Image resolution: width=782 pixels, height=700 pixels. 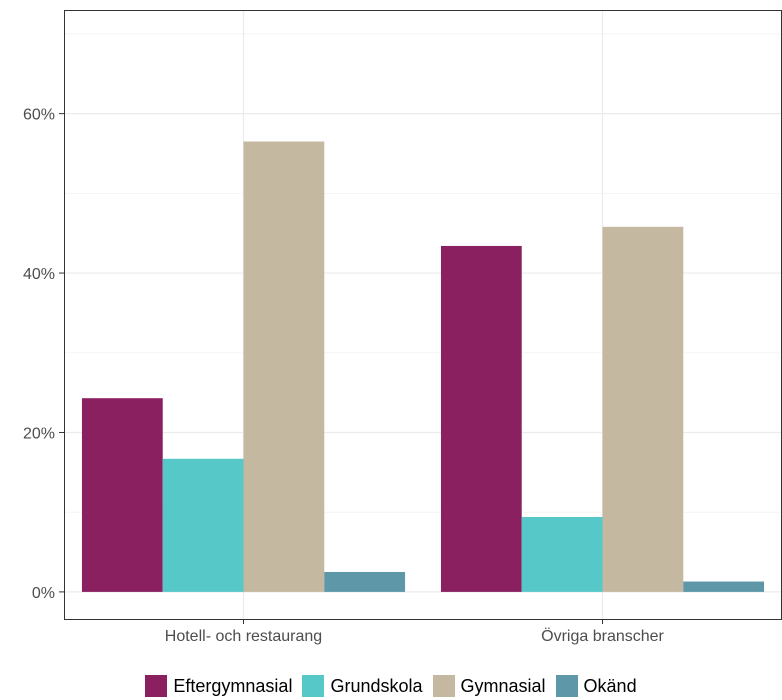 What do you see at coordinates (602, 636) in the screenshot?
I see `x-tick-label: Övriga branscher` at bounding box center [602, 636].